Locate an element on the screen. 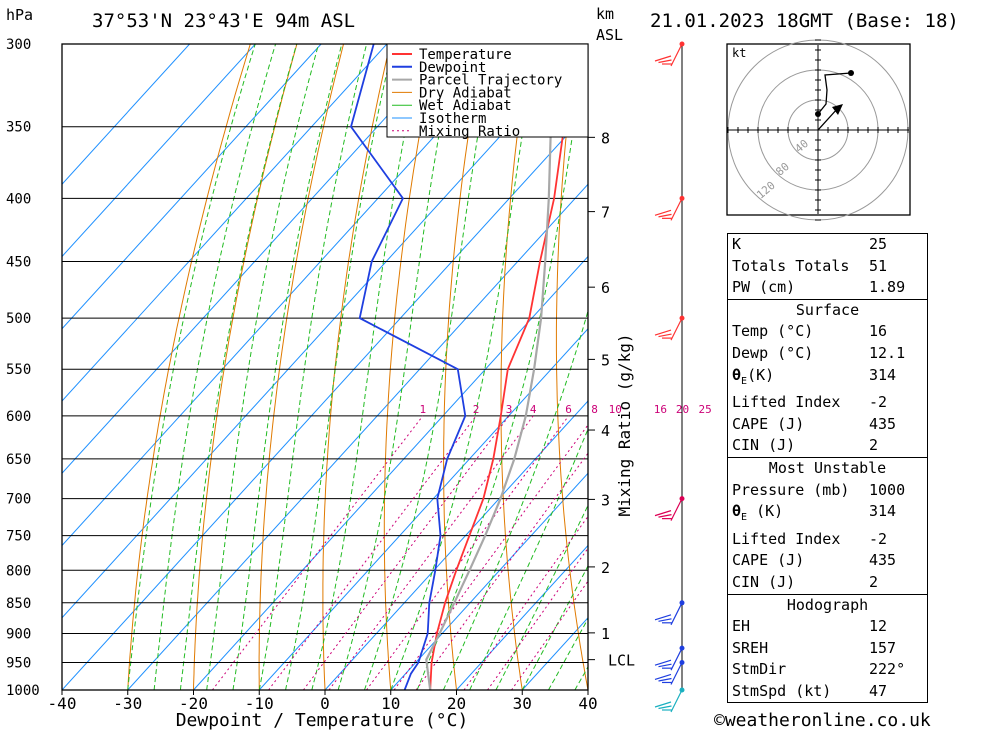 This screenshot has width=1000, height=733. legend-label: Isotherm is located at coordinates (452, 119).